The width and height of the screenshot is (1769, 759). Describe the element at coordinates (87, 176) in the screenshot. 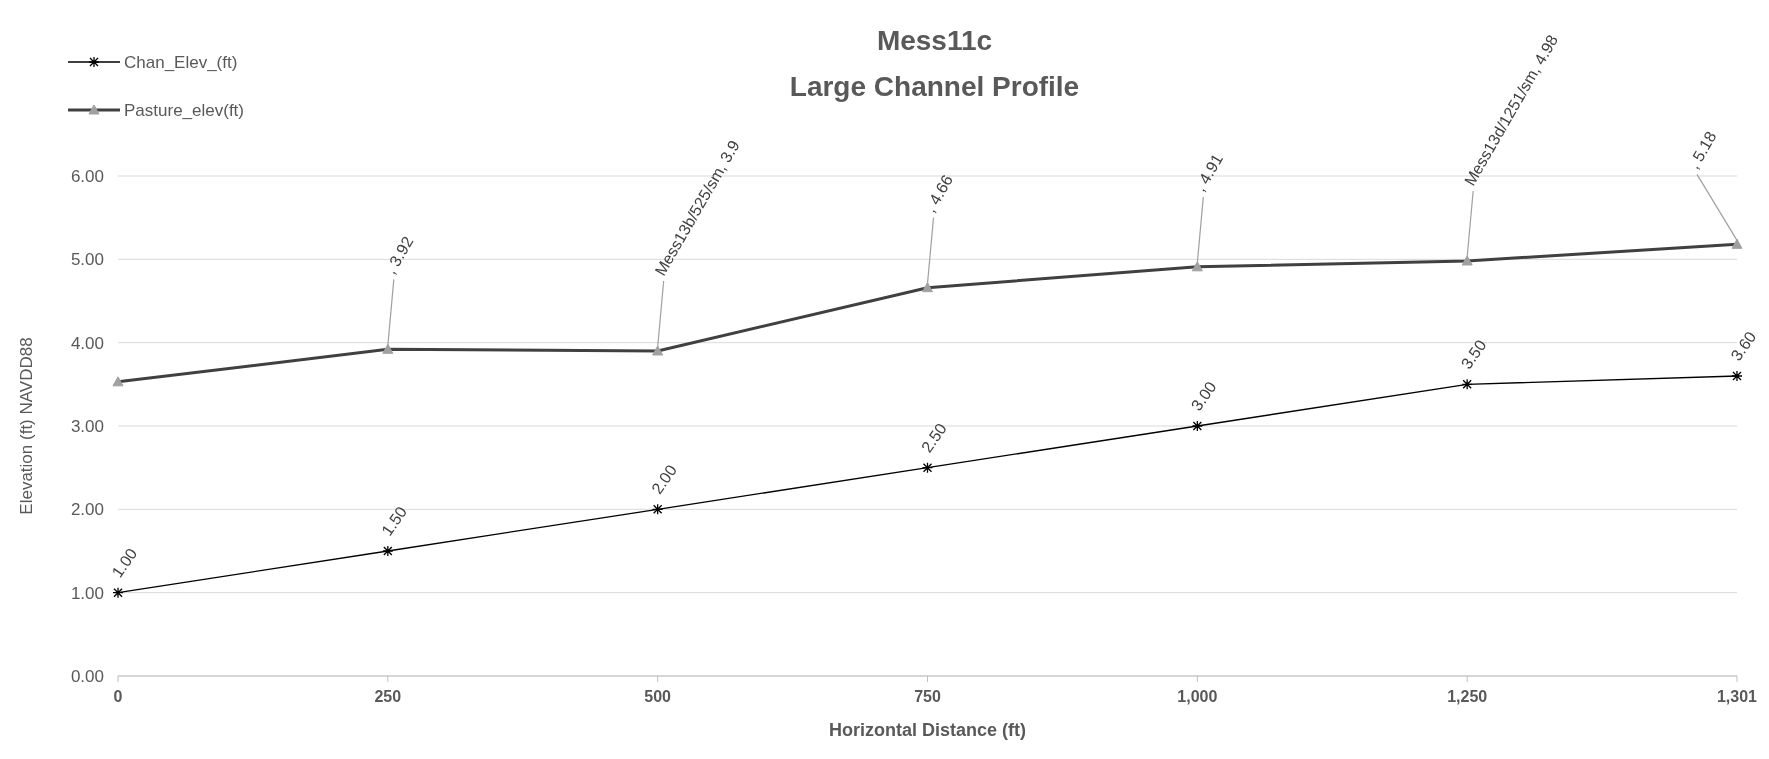

I see `y-tick-label: 6.00` at that location.